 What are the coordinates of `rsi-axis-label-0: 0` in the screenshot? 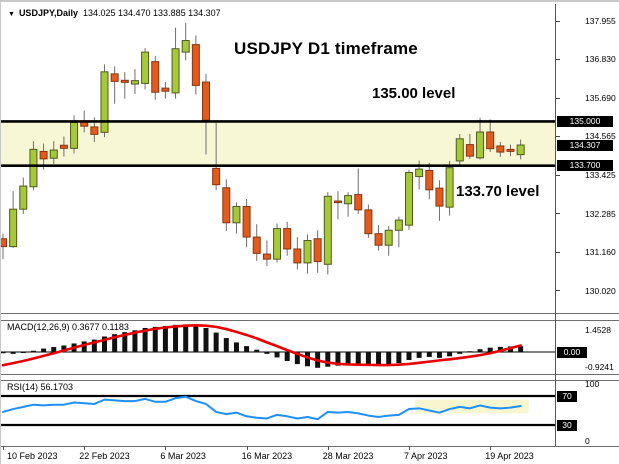 It's located at (587, 441).